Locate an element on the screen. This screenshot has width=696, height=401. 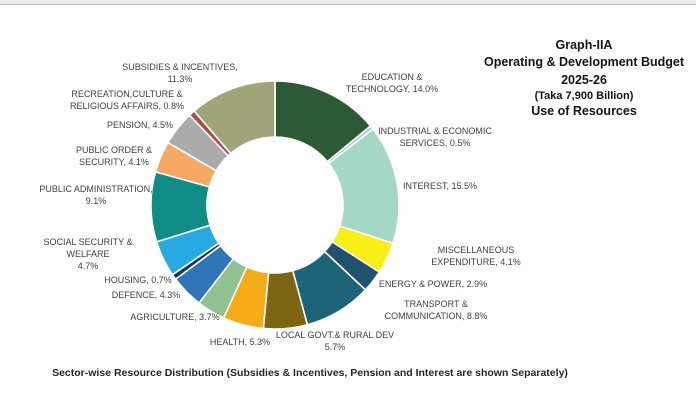
slice-label-agriculture: AGRICULTURE, 3.7% is located at coordinates (175, 317).